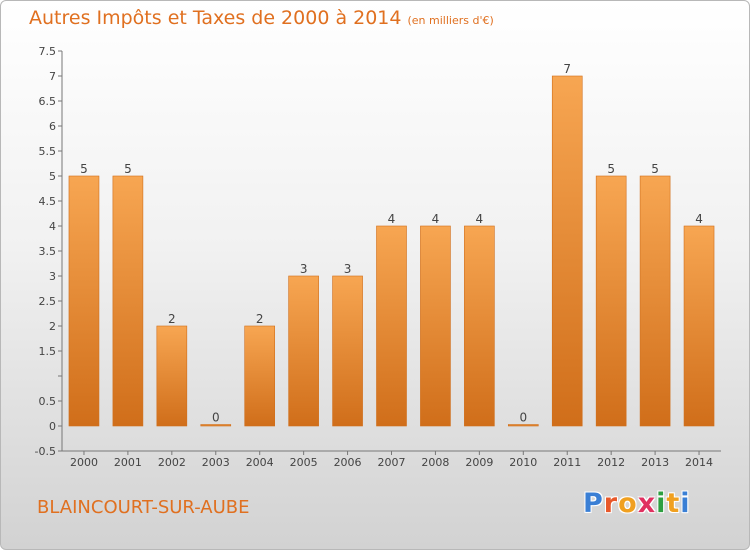 The height and width of the screenshot is (550, 750). I want to click on value-label-2007: 4, so click(392, 219).